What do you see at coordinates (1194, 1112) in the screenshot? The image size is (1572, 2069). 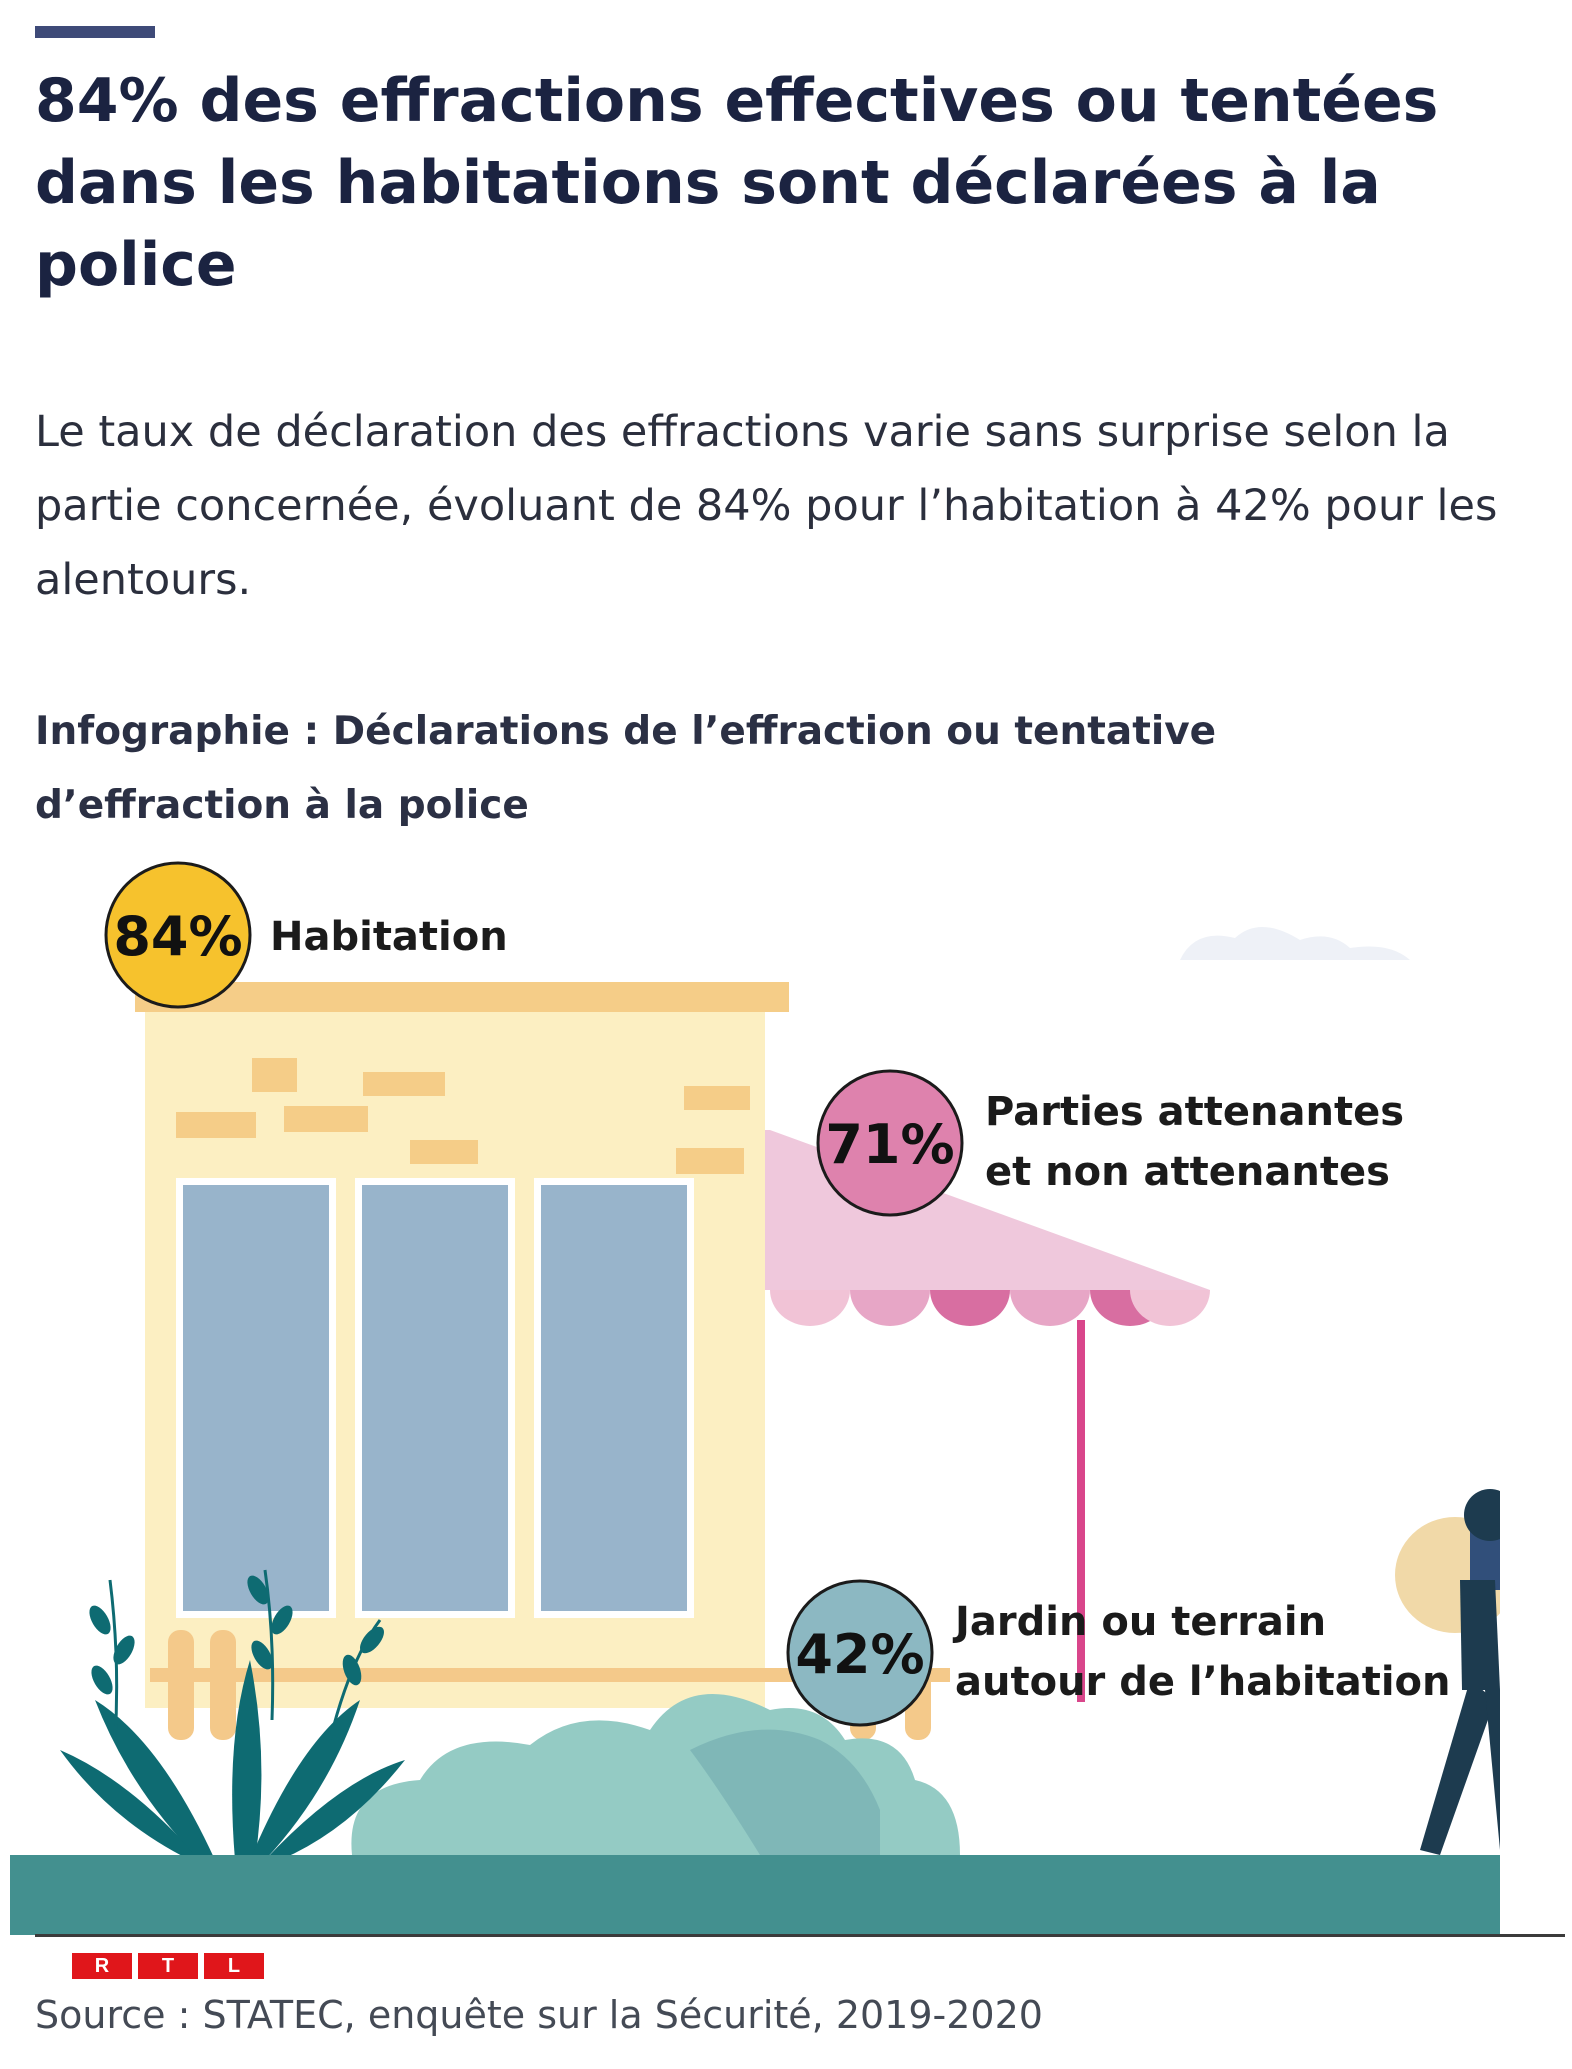 I see `category-label-2-line-1: Parties attenantes` at bounding box center [1194, 1112].